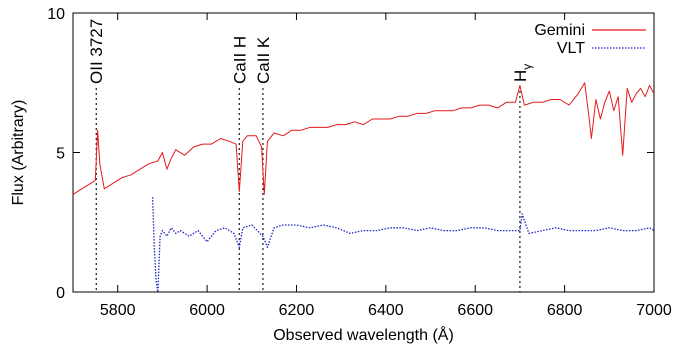 This screenshot has width=689, height=345. Describe the element at coordinates (590, 39) in the screenshot. I see `legend: Gemini VLT` at that location.